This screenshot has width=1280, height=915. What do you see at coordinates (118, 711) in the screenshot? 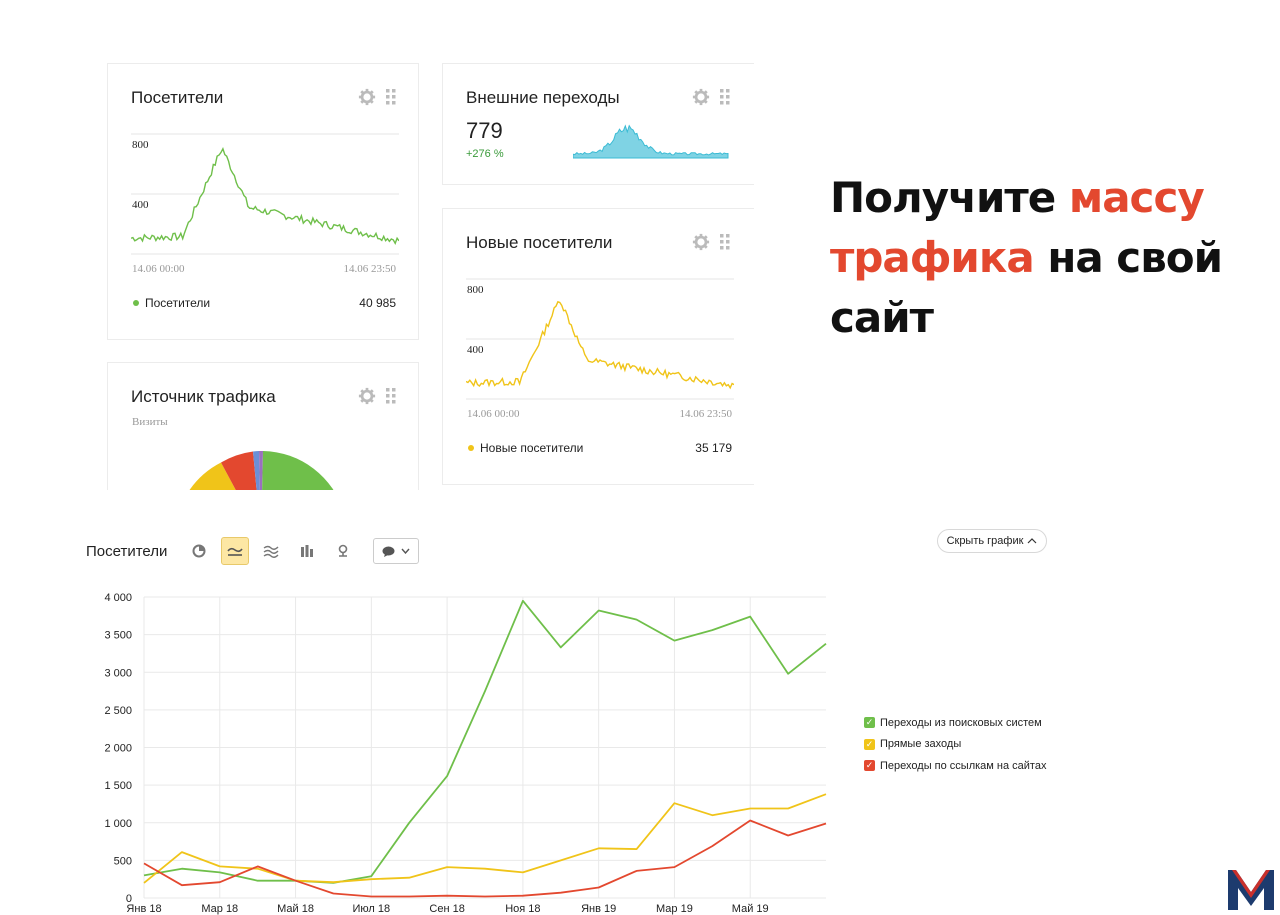
I see `y-tick-label: 2 500` at bounding box center [118, 711].